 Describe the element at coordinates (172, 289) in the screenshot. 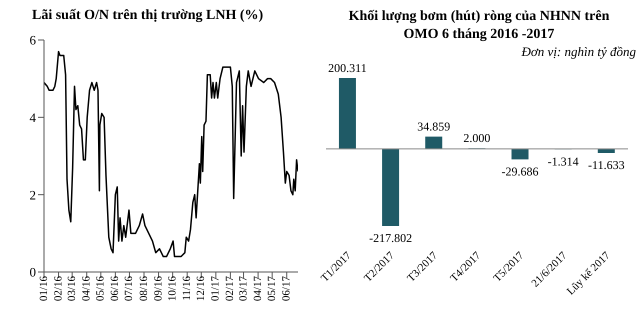

I see `x-tick-label: 10/16` at that location.